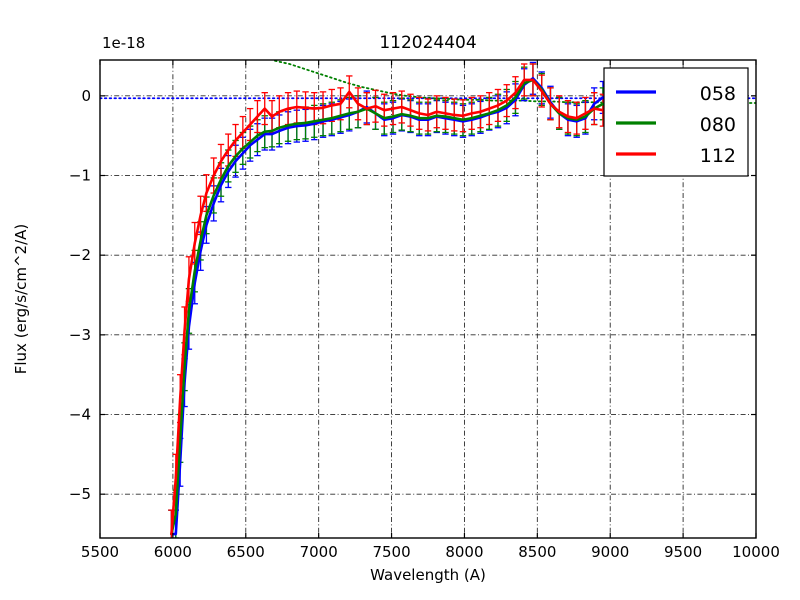 This screenshot has width=800, height=600. Describe the element at coordinates (80, 176) in the screenshot. I see `y-tick-label: −1` at that location.